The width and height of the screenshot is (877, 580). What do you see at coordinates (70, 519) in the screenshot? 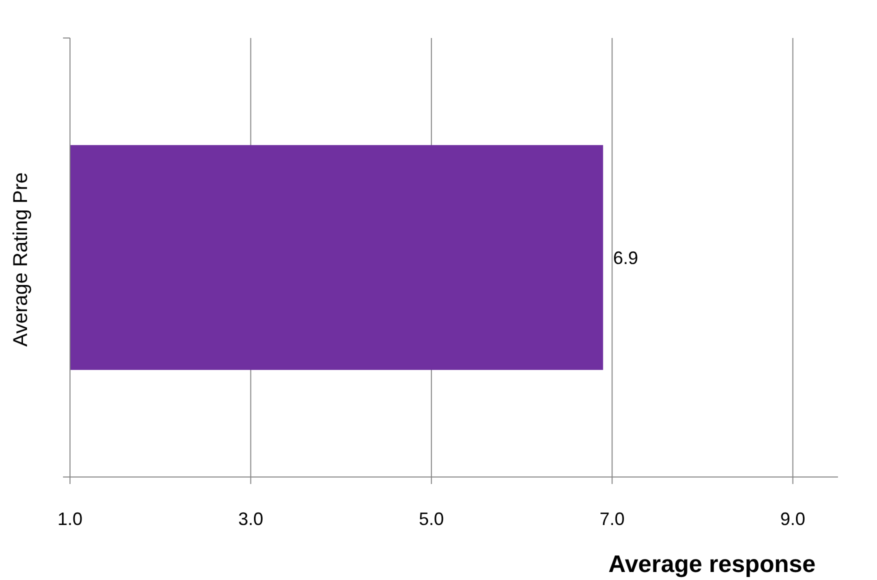
I see `x-tick-label: 1.0` at bounding box center [70, 519].